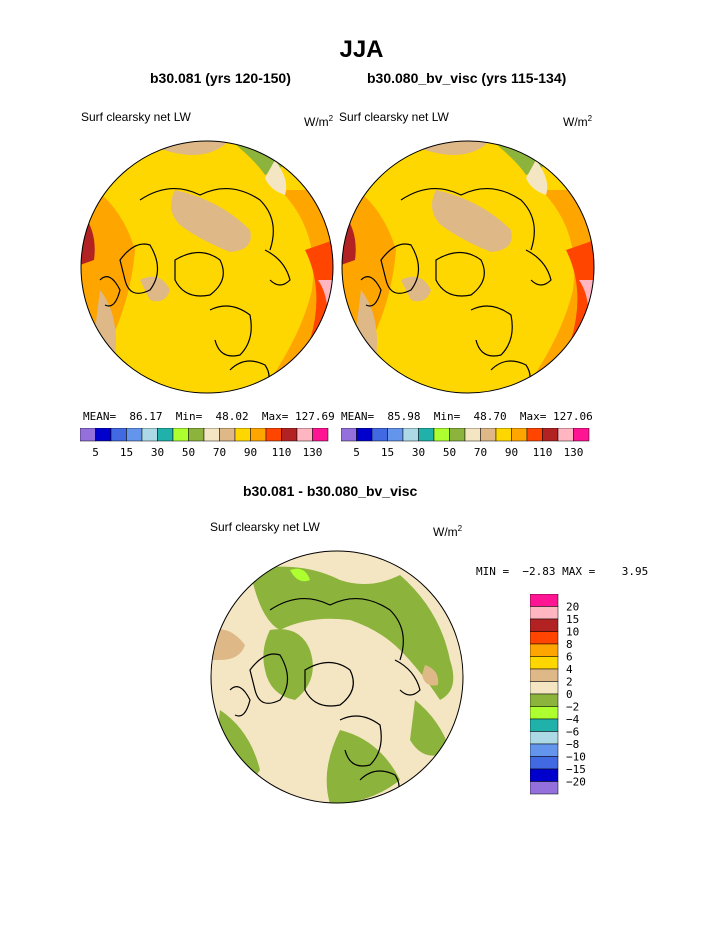 The height and width of the screenshot is (935, 723). What do you see at coordinates (572, 607) in the screenshot?
I see `colorbar-label: 20` at bounding box center [572, 607].